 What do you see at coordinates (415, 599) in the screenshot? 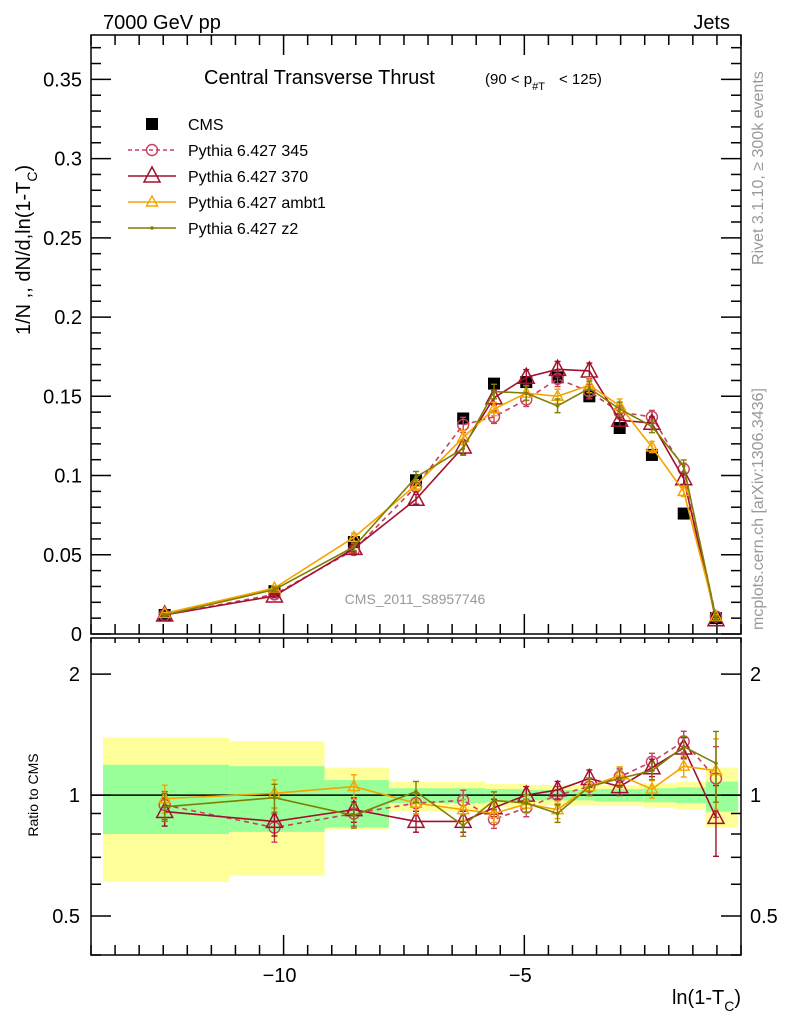
I see `analysis-watermark: CMS_2011_S8957746` at bounding box center [415, 599].